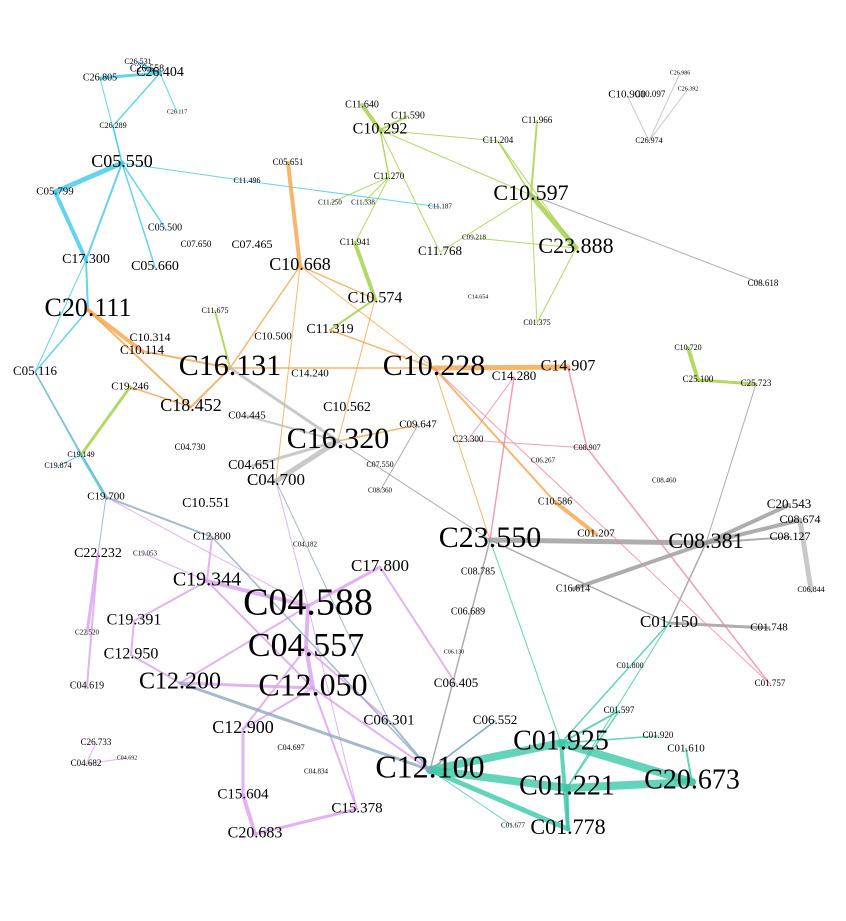 The width and height of the screenshot is (846, 921). I want to click on node-label: C11.496, so click(246, 180).